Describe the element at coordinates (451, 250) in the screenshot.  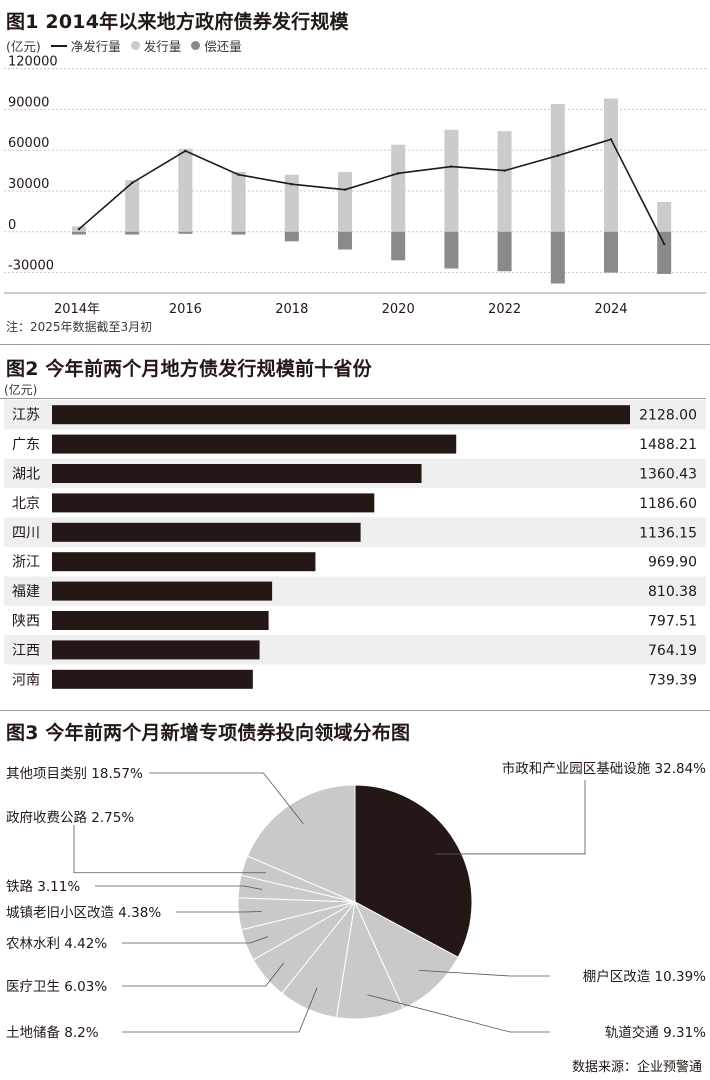
I see `repay-bar-2021` at that location.